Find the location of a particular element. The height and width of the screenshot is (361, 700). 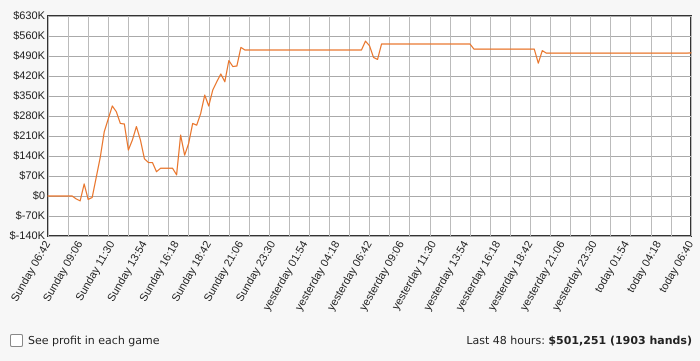

y-tick-label: $70K is located at coordinates (32, 176).